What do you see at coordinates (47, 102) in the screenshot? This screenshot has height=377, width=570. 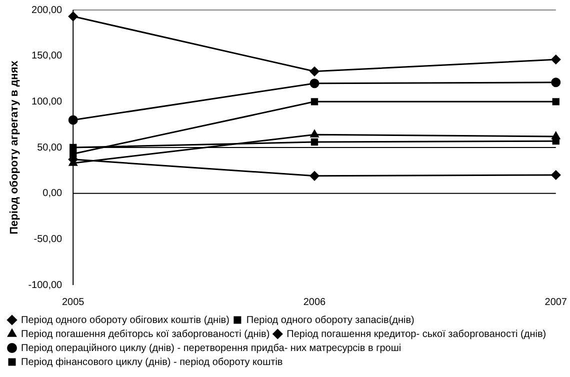 I see `y-tick-label: 100,00` at bounding box center [47, 102].